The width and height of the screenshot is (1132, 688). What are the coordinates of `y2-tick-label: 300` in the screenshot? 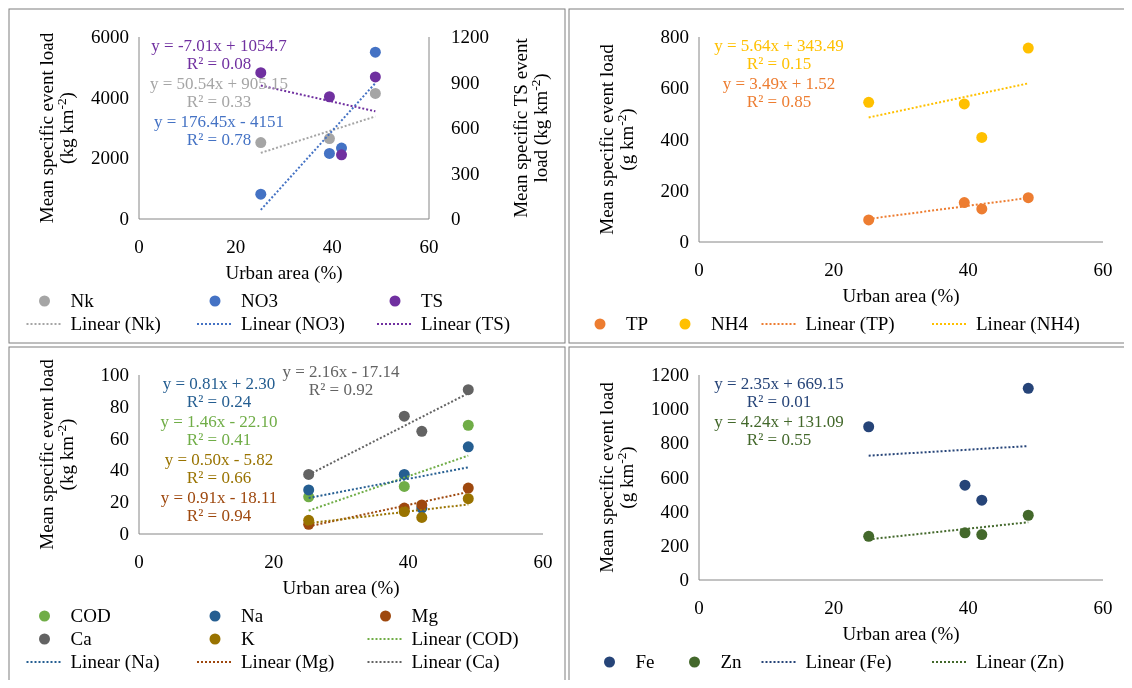 It's located at (465, 173).